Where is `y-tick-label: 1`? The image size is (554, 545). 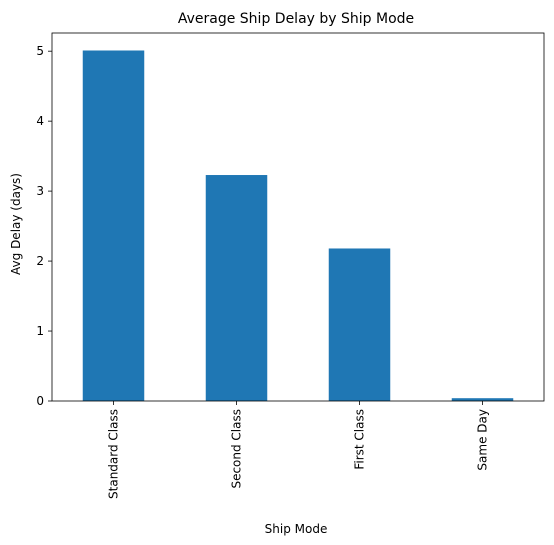 y-tick-label: 1 is located at coordinates (40, 331).